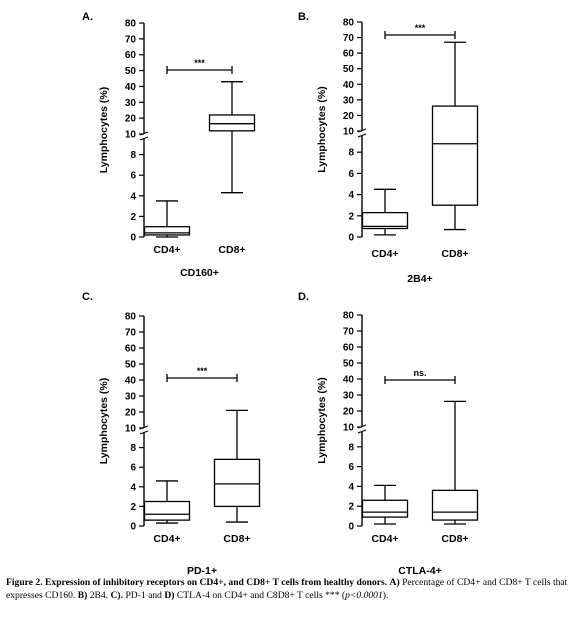 Image resolution: width=580 pixels, height=620 pixels. Describe the element at coordinates (364, 595) in the screenshot. I see `caption-pvalue: p<0.0001` at that location.